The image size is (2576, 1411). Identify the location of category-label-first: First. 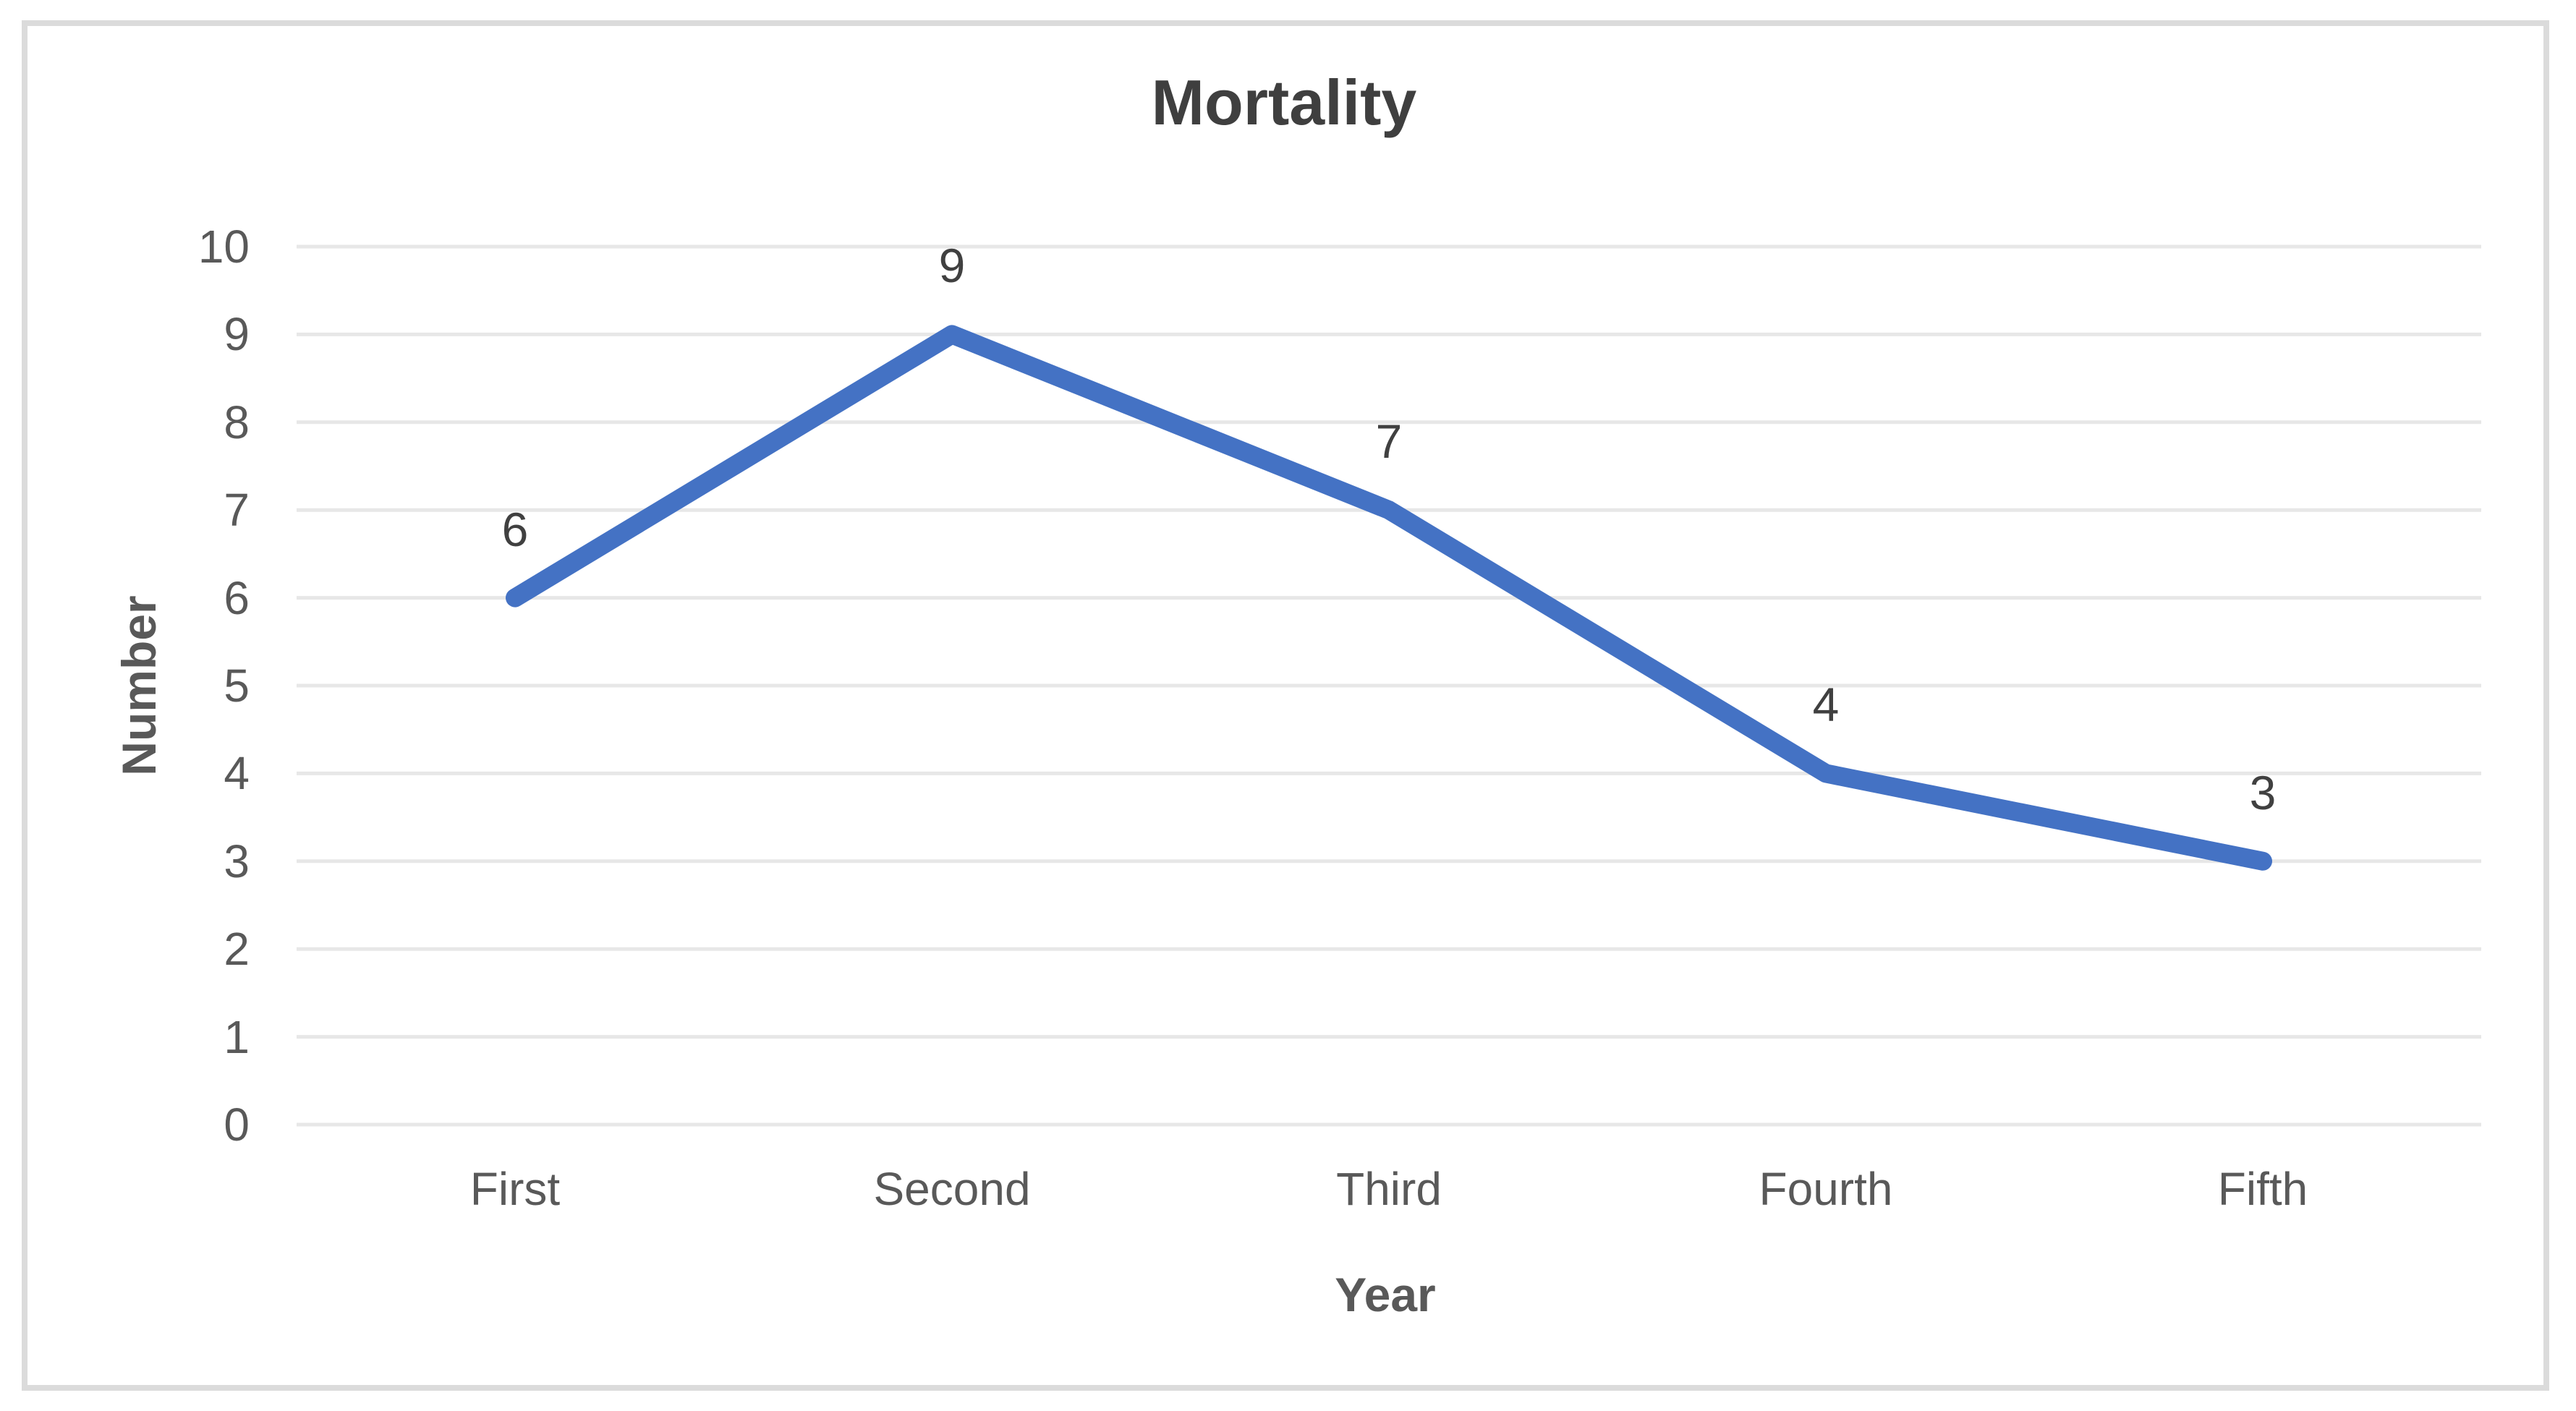
(515, 1189).